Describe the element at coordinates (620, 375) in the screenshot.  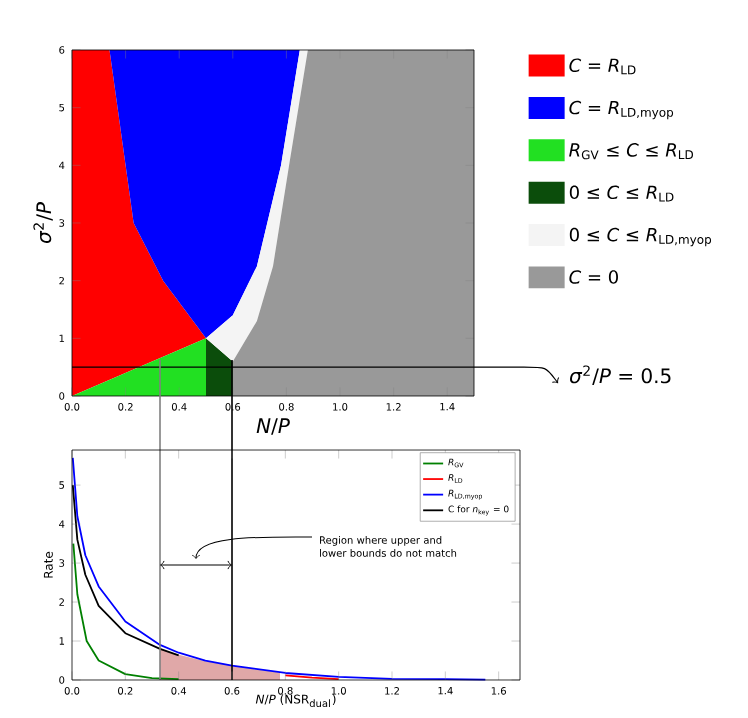
I see `ref-line-label: σ$^{2}$/P = 0.5` at that location.